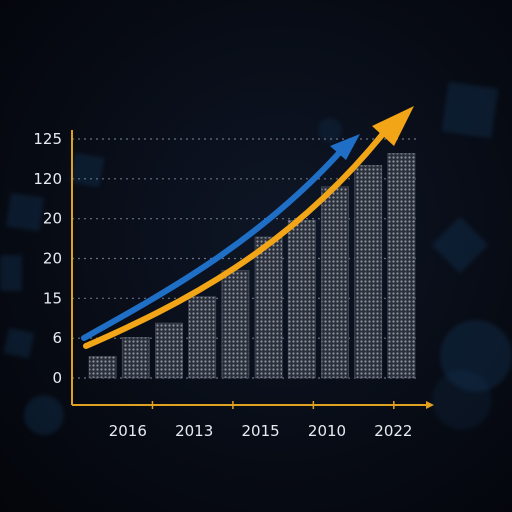 This screenshot has height=512, width=512. I want to click on y-tick-label: 120, so click(47, 179).